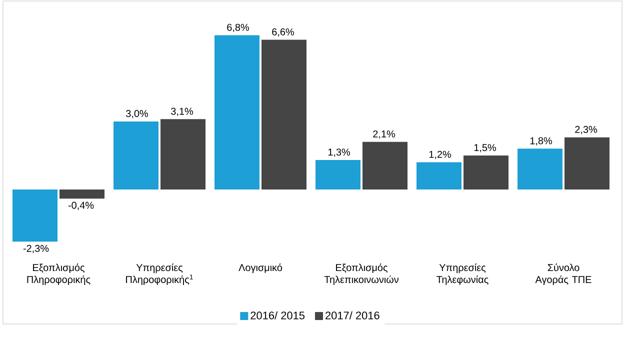 This screenshot has height=338, width=627. What do you see at coordinates (353, 315) in the screenshot?
I see `legend-label: 2017/ 2016` at bounding box center [353, 315].